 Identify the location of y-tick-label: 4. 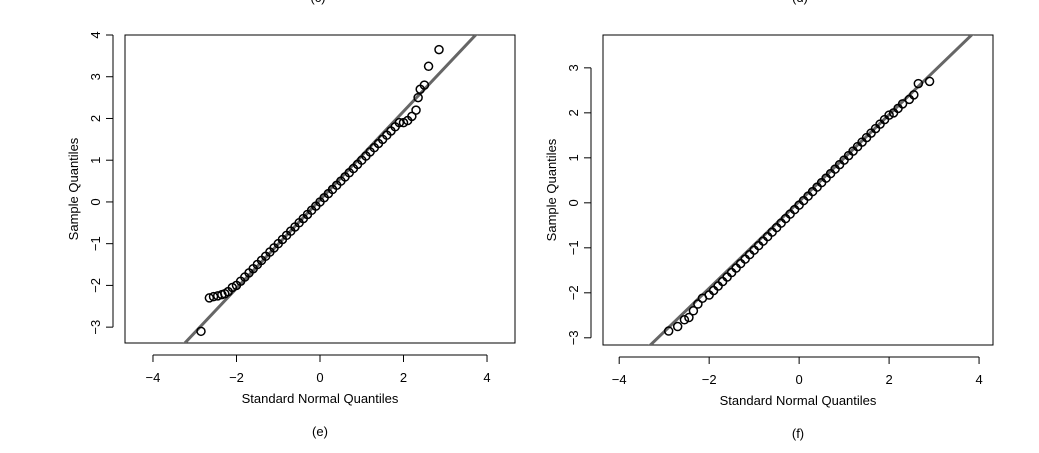
(95, 34).